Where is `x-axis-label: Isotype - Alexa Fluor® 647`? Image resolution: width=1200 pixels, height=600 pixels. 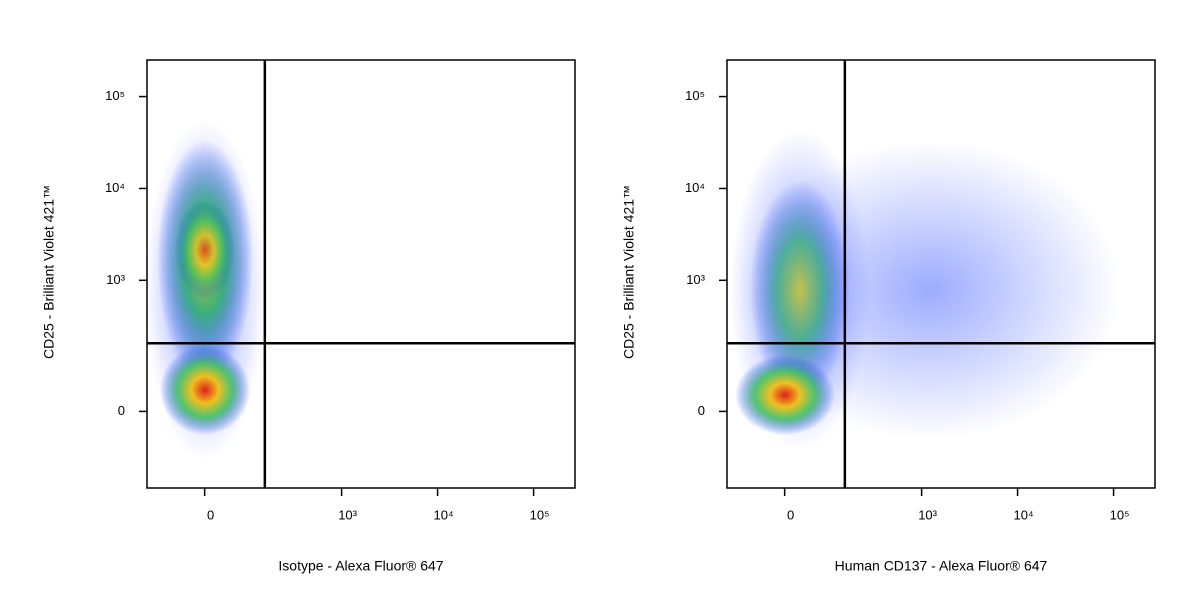 x-axis-label: Isotype - Alexa Fluor® 647 is located at coordinates (360, 566).